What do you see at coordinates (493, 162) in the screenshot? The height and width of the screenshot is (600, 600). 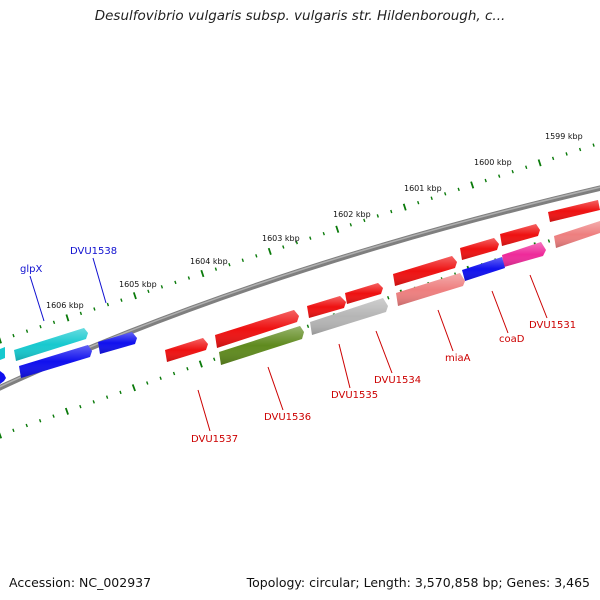 I see `scale-label-1600: 1600 kbp` at bounding box center [493, 162].